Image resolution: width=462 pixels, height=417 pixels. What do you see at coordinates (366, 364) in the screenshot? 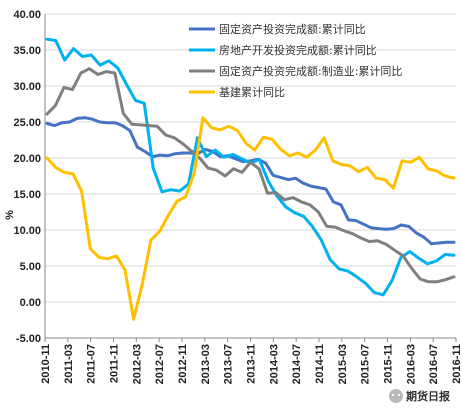
I see `x-tick-label: 2015-07` at bounding box center [366, 364].